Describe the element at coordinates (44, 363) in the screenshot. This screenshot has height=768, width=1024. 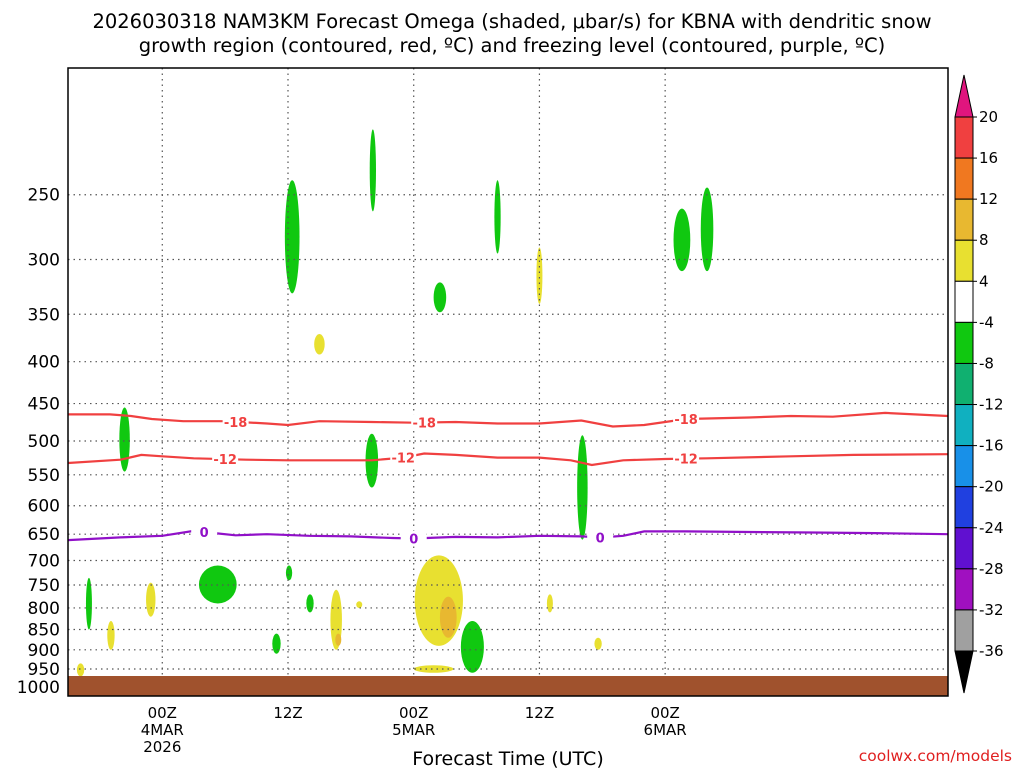
I see `y-tick-label-400: 400` at that location.